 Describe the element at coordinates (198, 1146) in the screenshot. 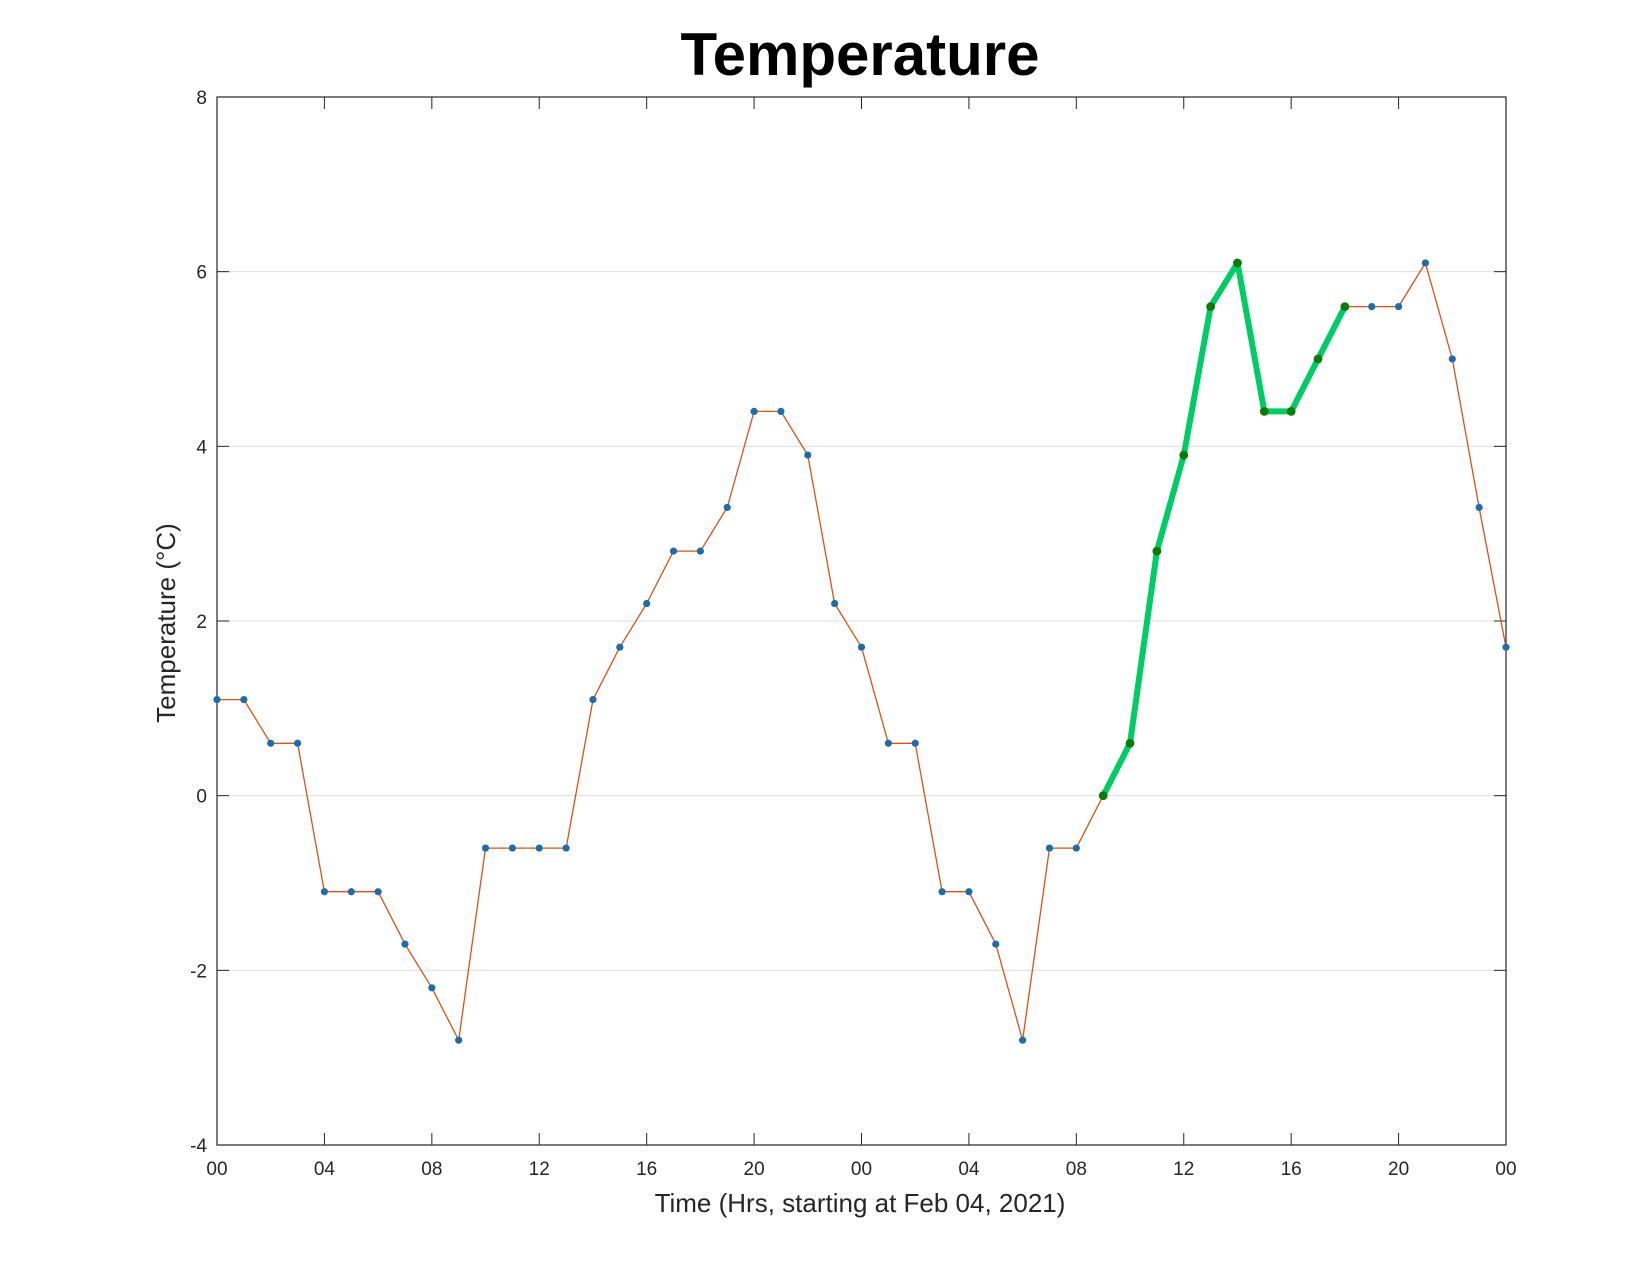

I see `y-tick-label: -4` at that location.